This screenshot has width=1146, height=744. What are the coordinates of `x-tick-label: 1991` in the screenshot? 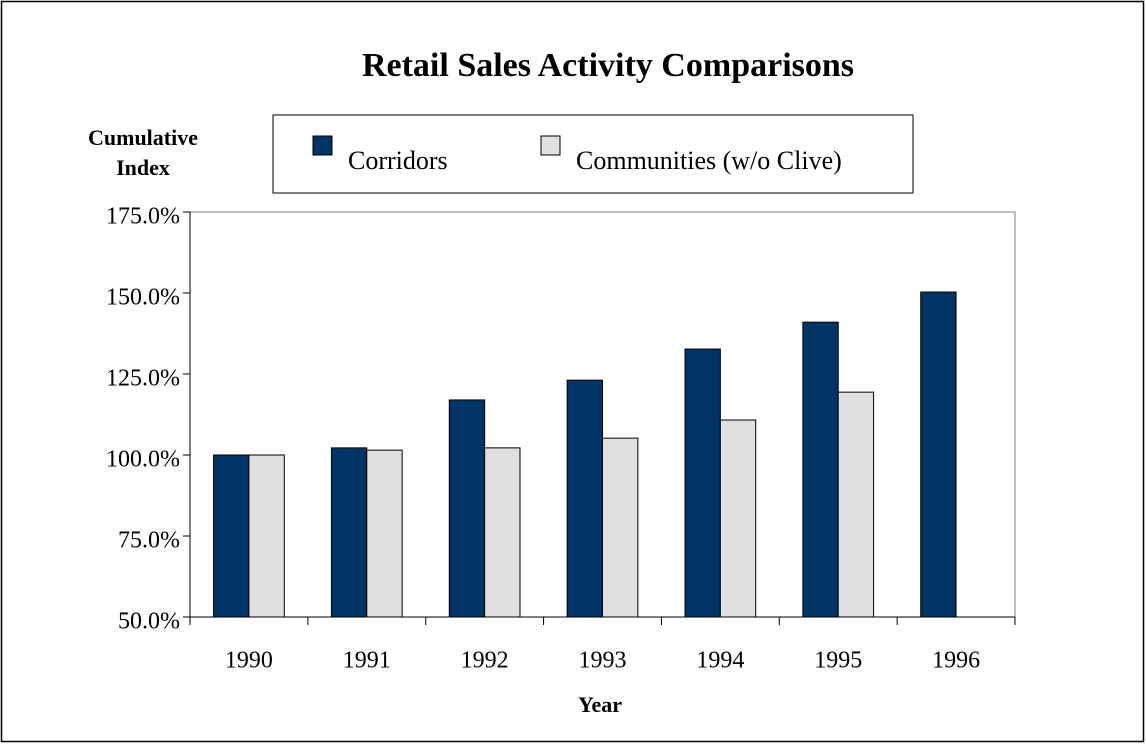 It's located at (367, 661).